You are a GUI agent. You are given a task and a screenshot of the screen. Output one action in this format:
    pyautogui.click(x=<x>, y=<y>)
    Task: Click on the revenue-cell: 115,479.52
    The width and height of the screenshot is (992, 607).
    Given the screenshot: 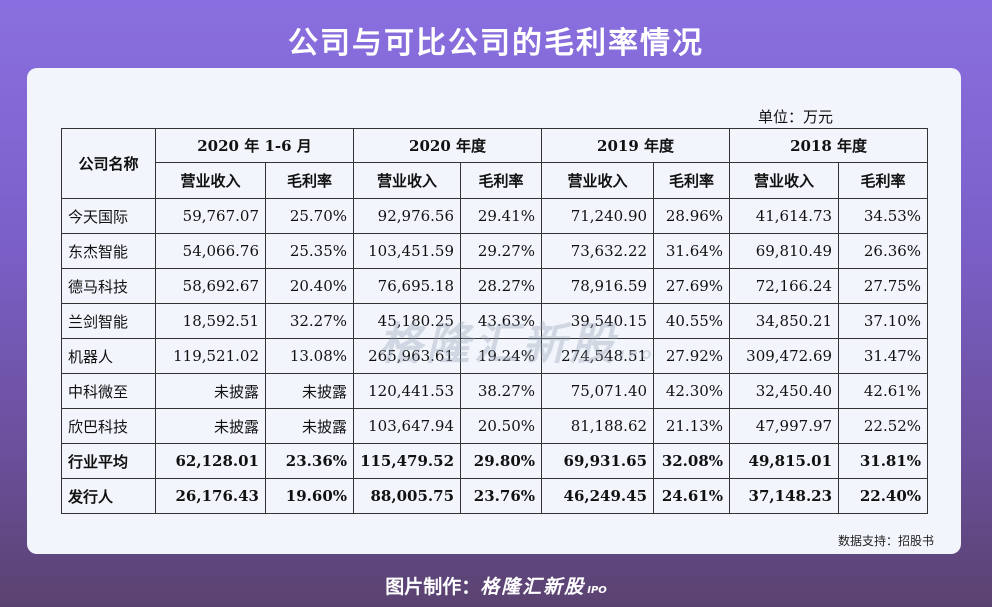 What is the action you would take?
    pyautogui.click(x=407, y=461)
    